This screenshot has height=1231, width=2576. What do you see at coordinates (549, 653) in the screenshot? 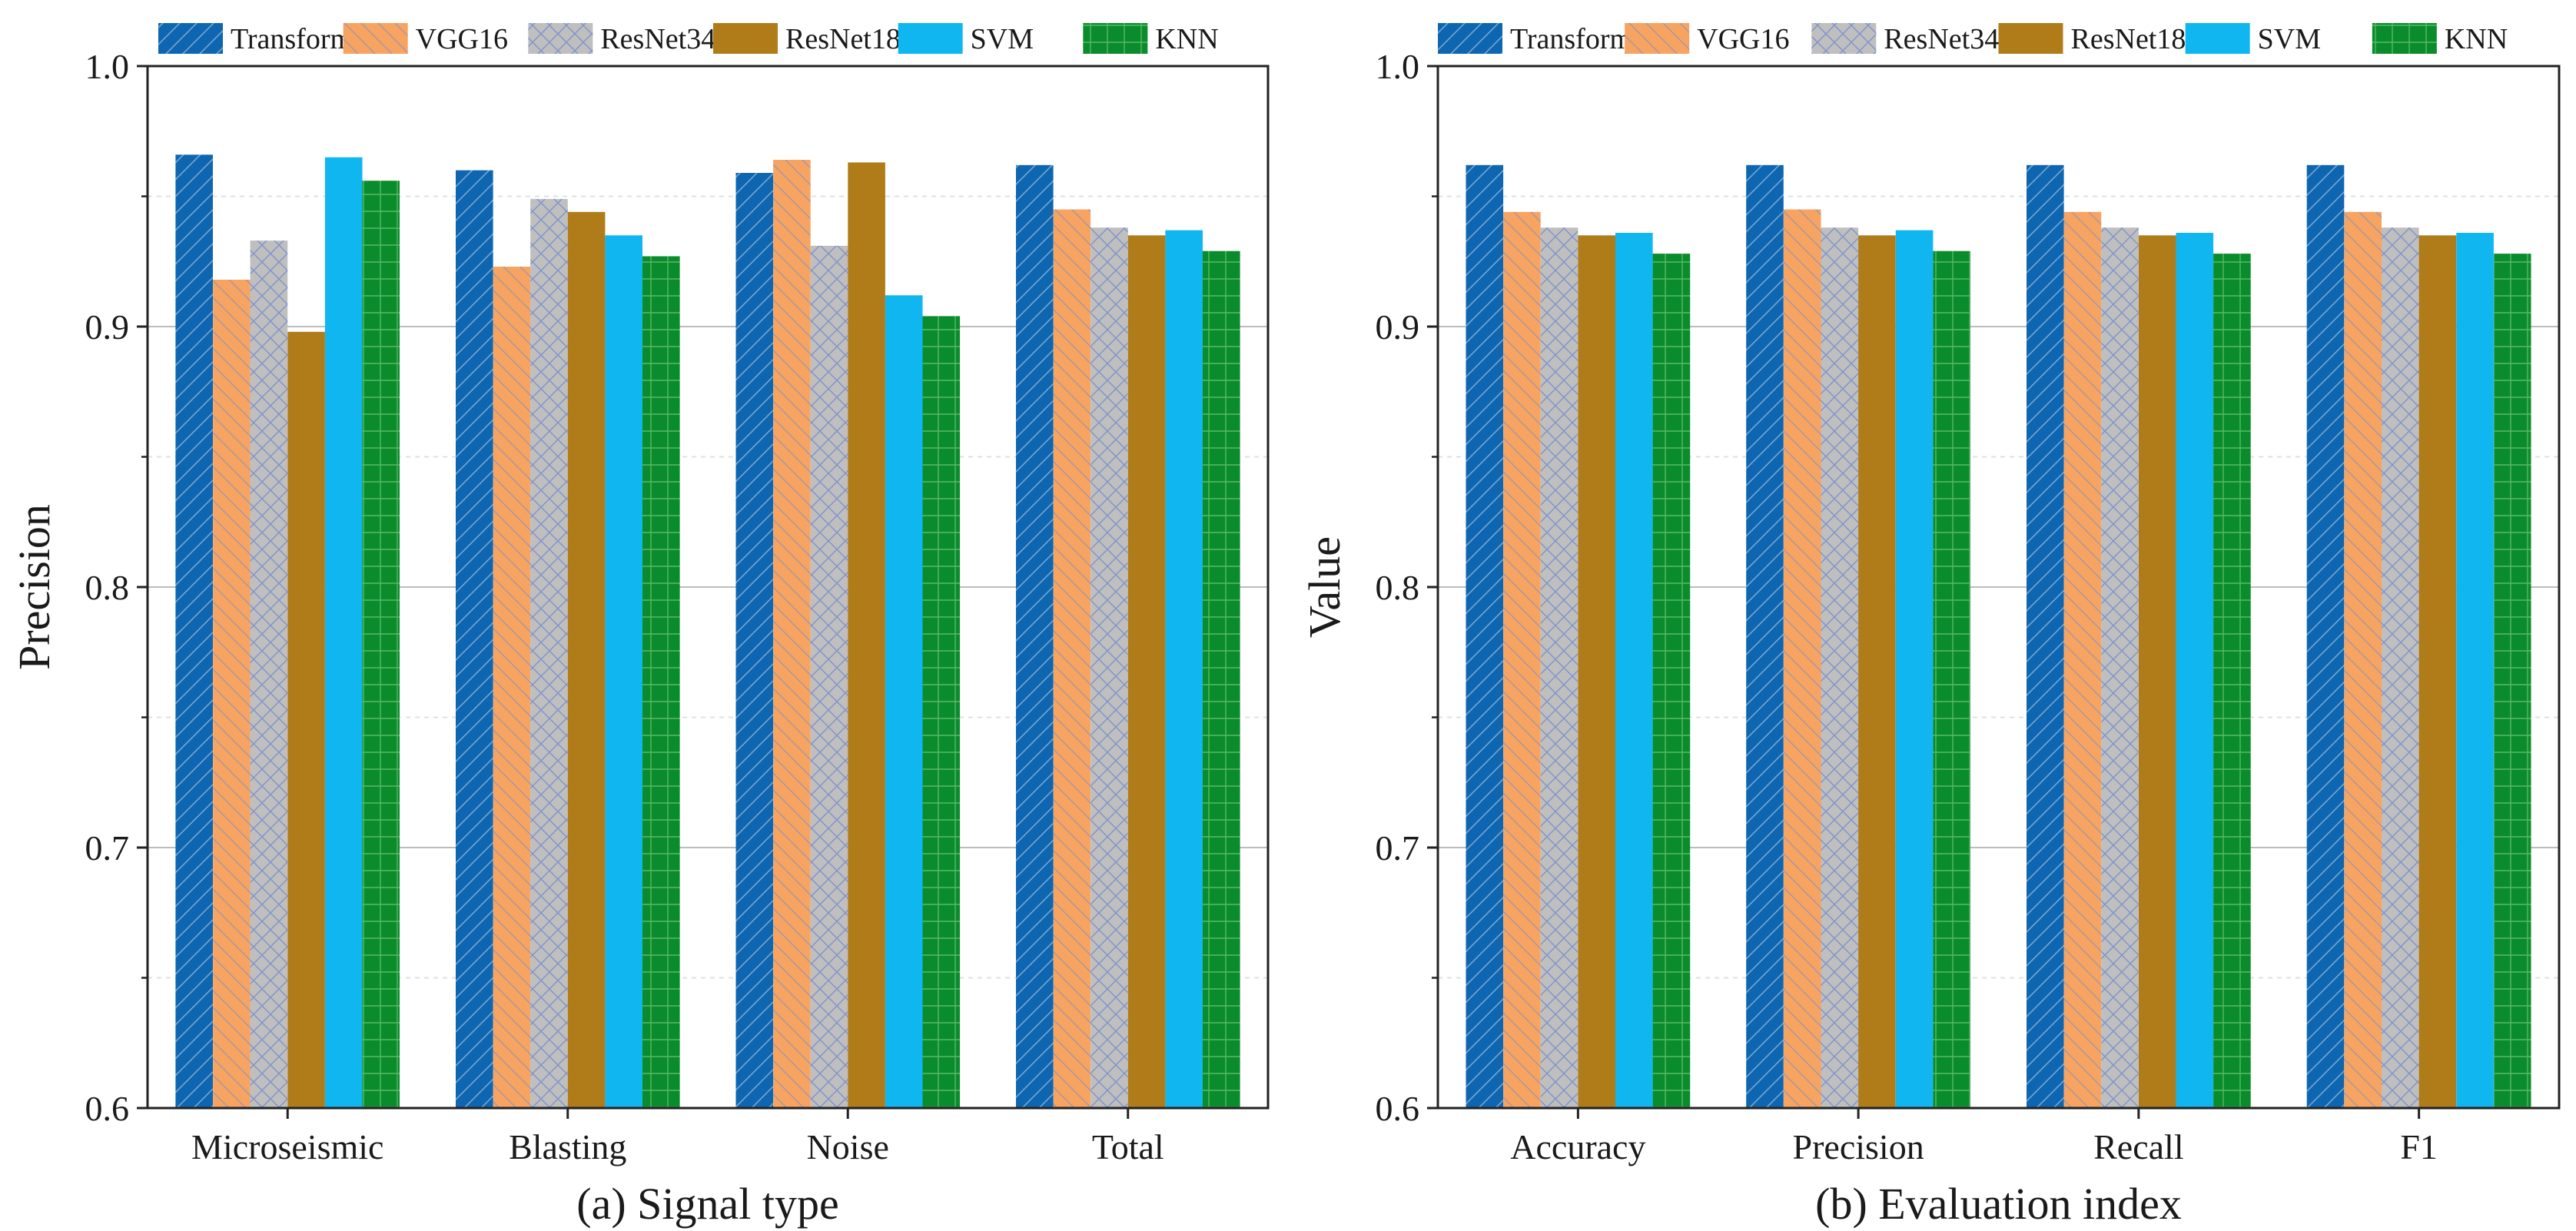
I see `bar-resnet34-blasting` at bounding box center [549, 653].